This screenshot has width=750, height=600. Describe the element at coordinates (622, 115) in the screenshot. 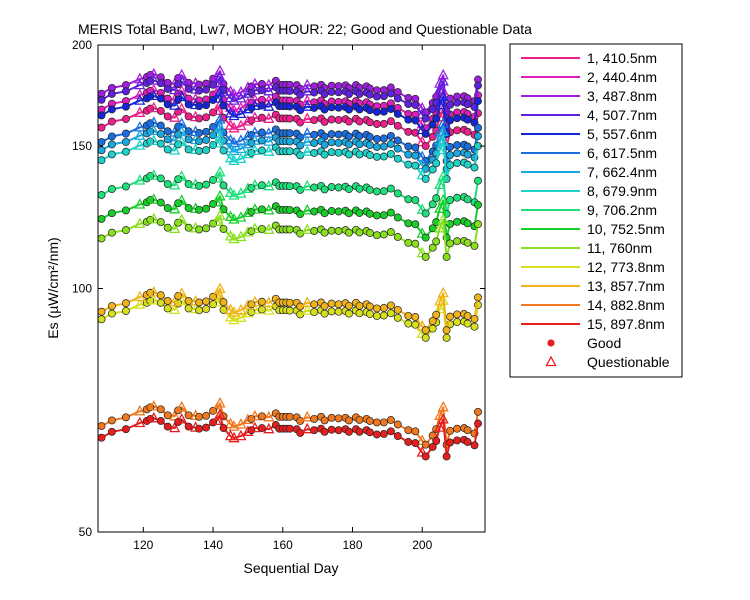

I see `legend-label: 4, 507.7nm` at that location.